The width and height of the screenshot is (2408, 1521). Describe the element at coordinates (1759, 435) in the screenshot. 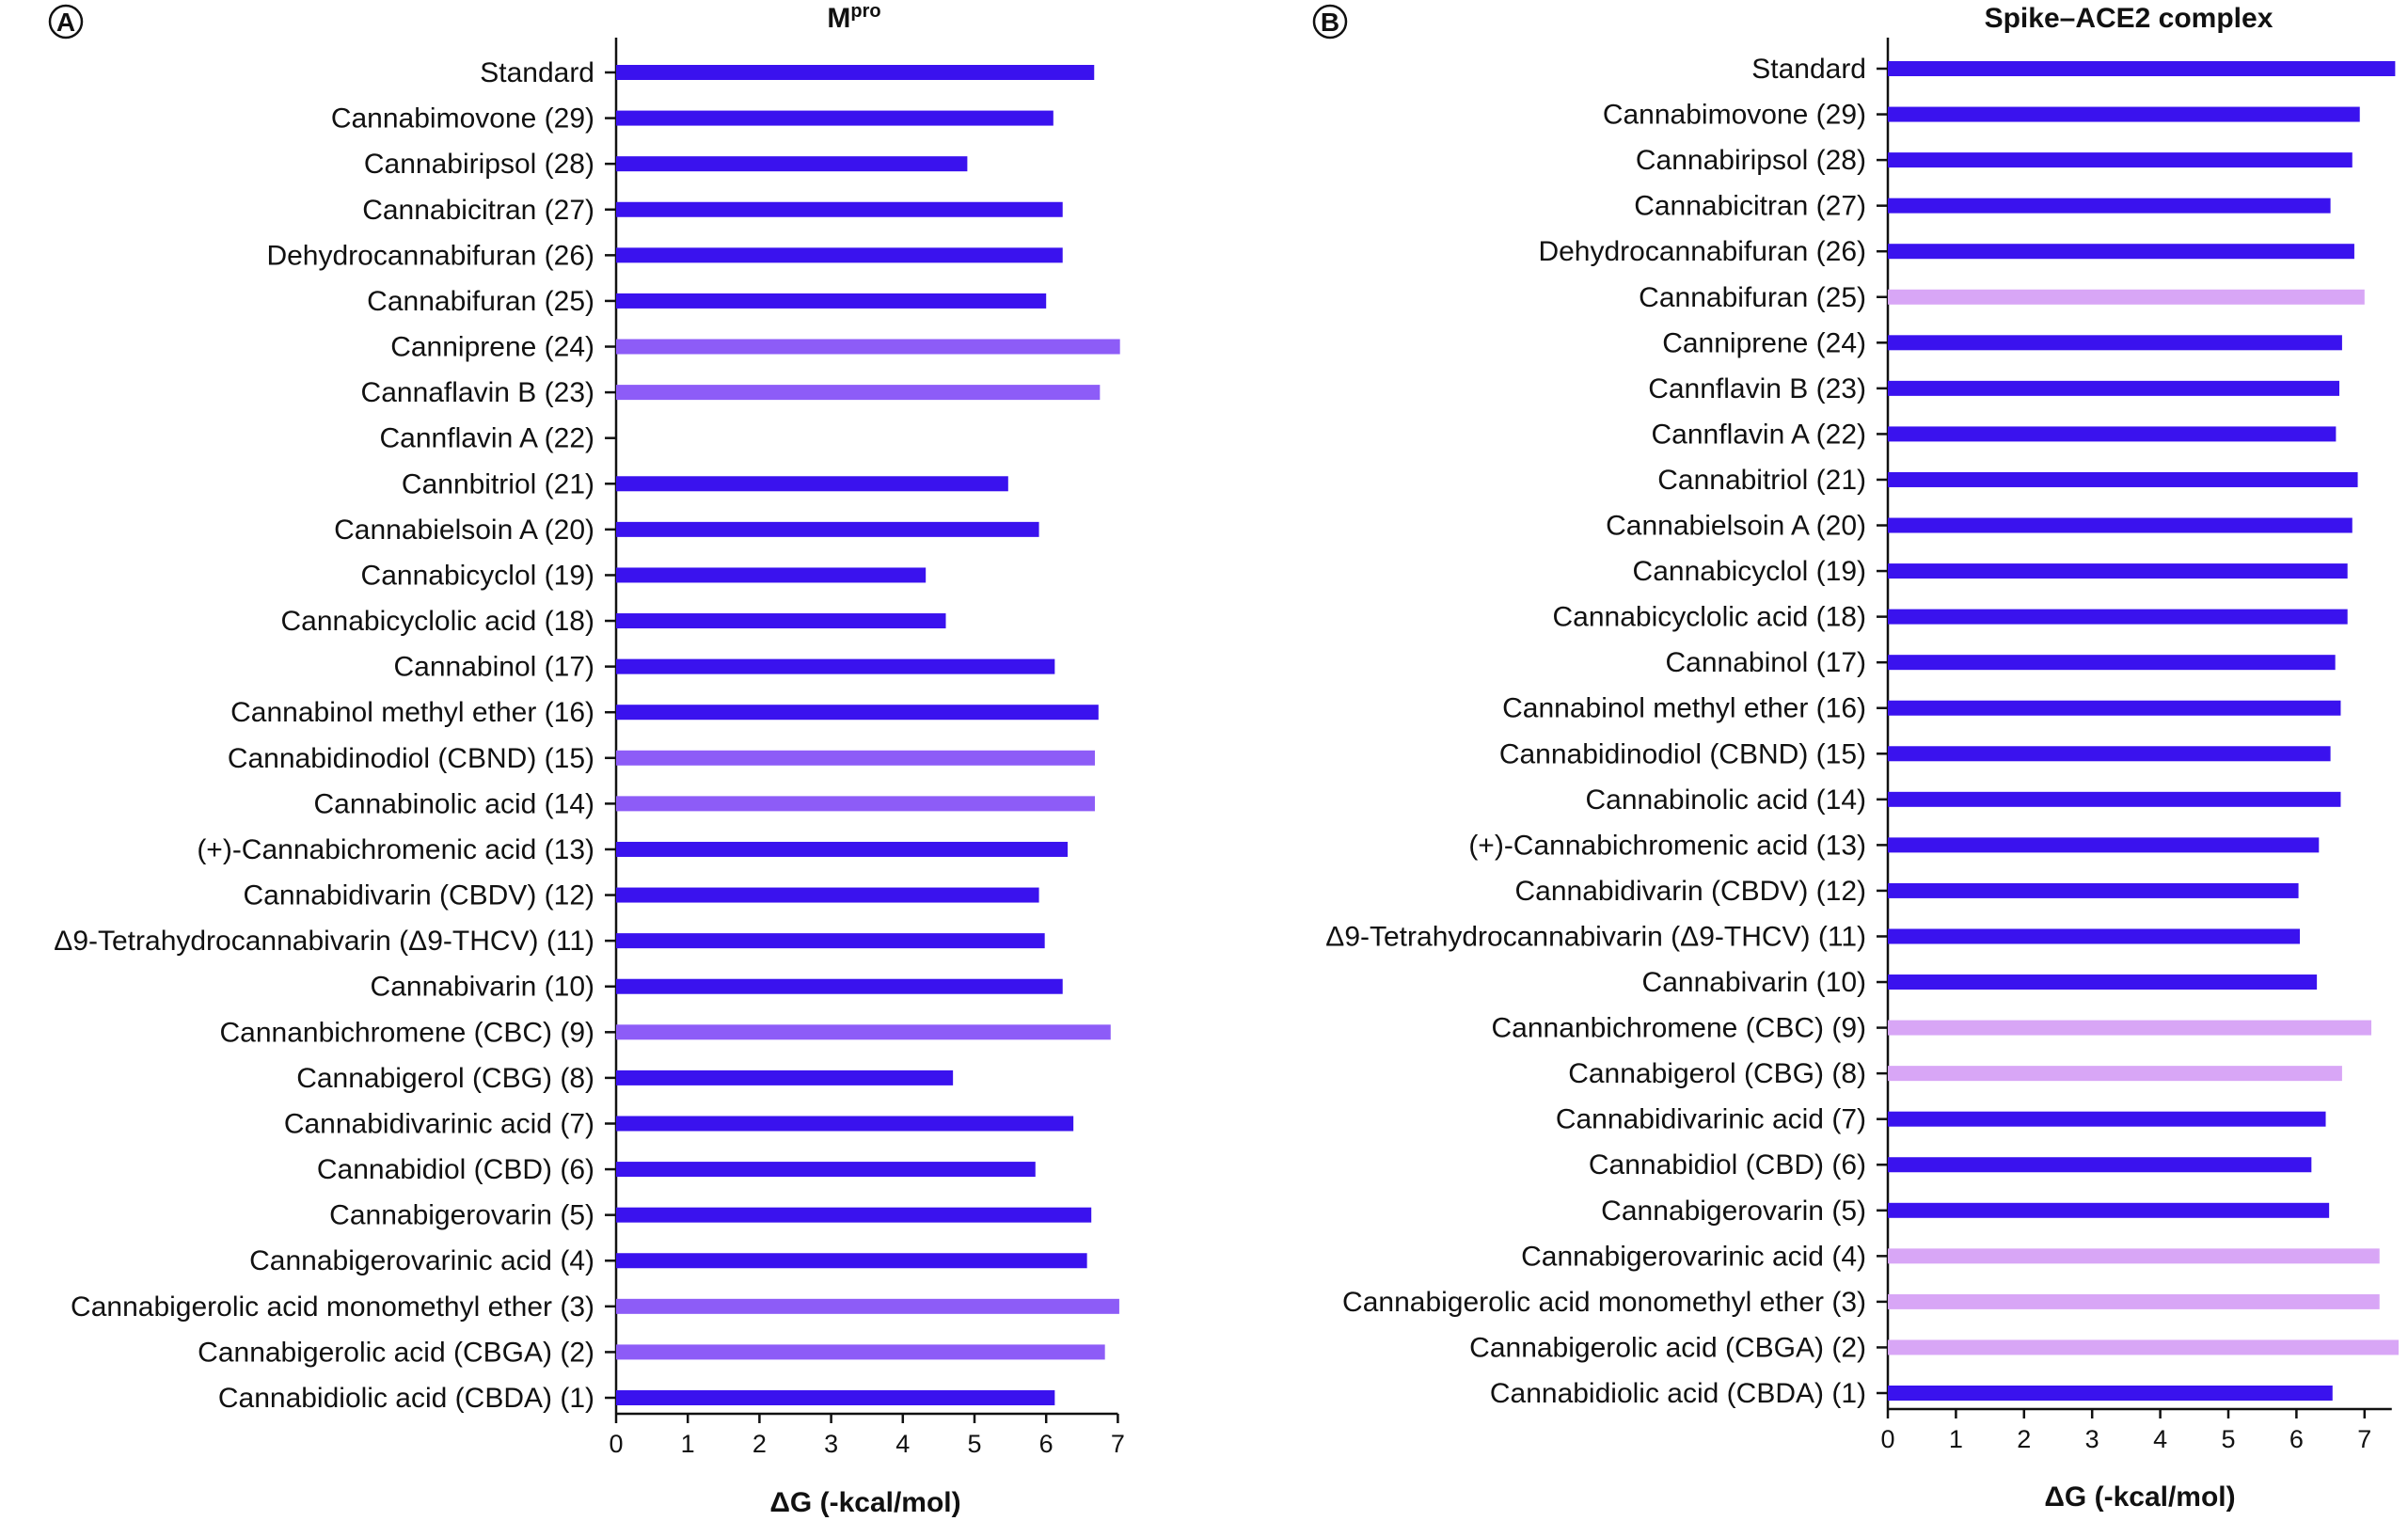

I see `panel-b-category-label: Cannflavin A (22)` at that location.